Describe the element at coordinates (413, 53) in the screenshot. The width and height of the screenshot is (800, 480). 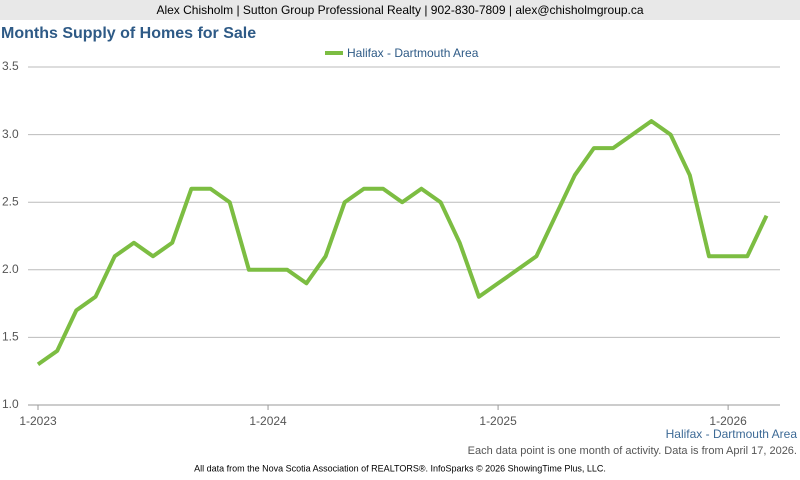
I see `legend-label: Halifax - Dartmouth Area` at that location.